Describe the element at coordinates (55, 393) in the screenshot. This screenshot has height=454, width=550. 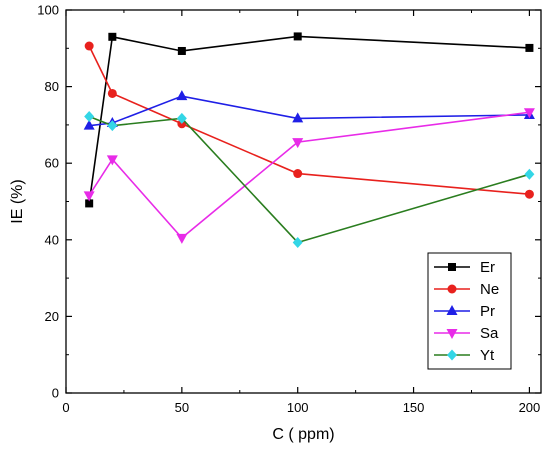
I see `y-tick-label: 0` at that location.